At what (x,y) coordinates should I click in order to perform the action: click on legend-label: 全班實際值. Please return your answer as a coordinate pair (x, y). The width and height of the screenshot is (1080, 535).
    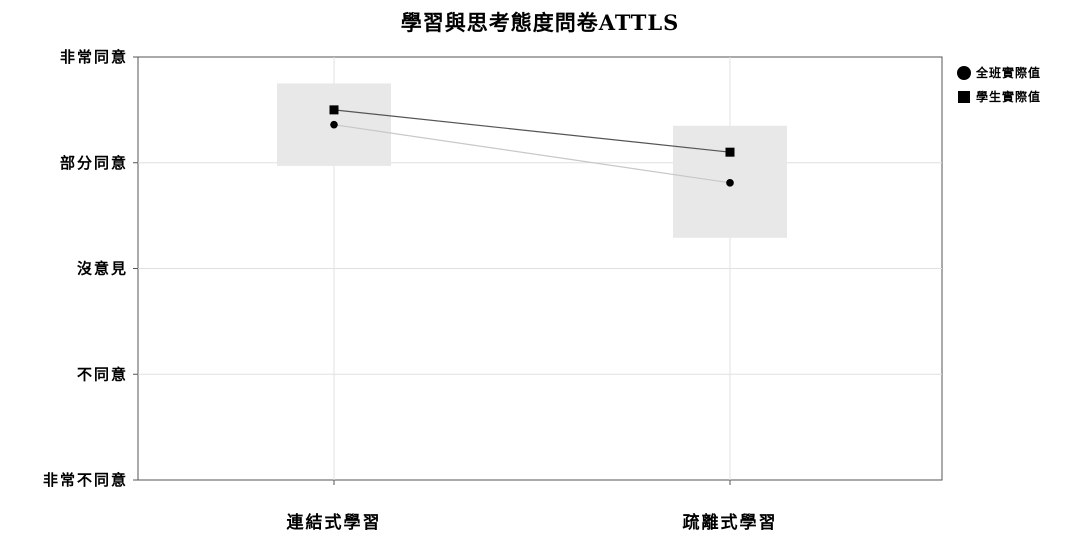
    Looking at the image, I should click on (1008, 72).